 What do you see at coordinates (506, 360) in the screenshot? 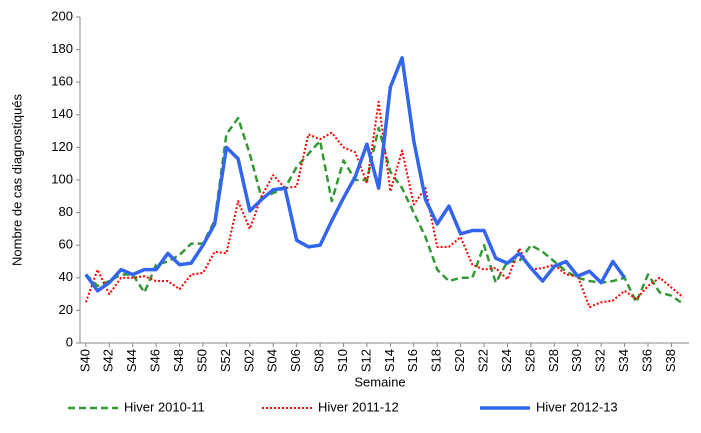
I see `x-tick-label: S24` at bounding box center [506, 360].